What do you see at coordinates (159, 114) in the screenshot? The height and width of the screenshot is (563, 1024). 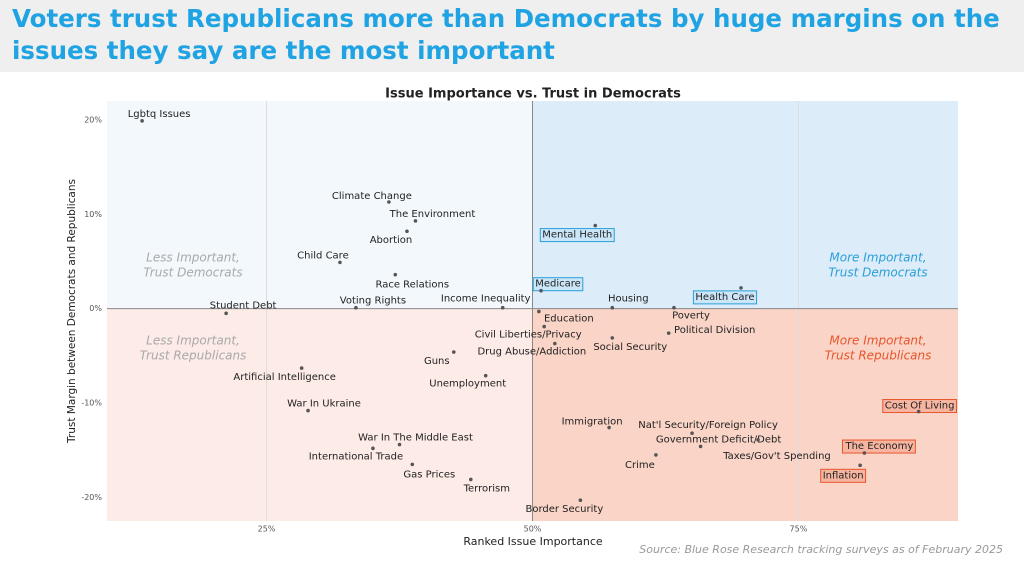 I see `point-label: Lgbtq Issues` at bounding box center [159, 114].